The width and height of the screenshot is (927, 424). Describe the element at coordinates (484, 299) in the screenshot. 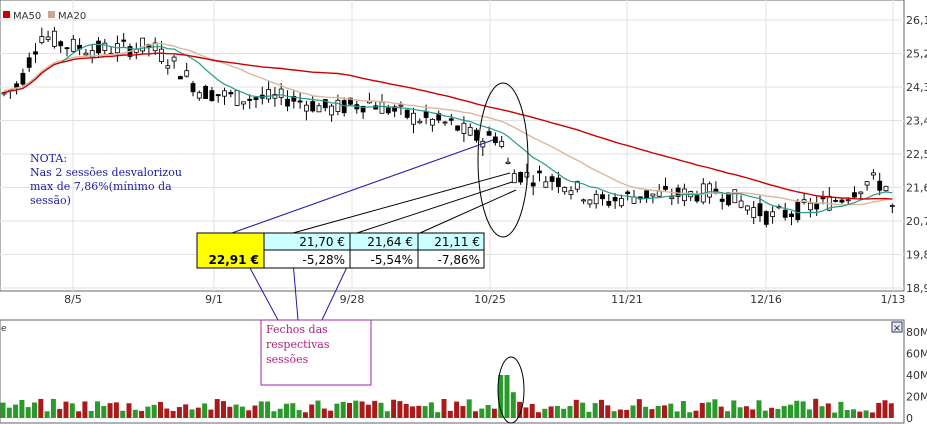

I see `x-axis: 8/5 9/1 9/28 10/25 11/21 12/16 1/13` at that location.